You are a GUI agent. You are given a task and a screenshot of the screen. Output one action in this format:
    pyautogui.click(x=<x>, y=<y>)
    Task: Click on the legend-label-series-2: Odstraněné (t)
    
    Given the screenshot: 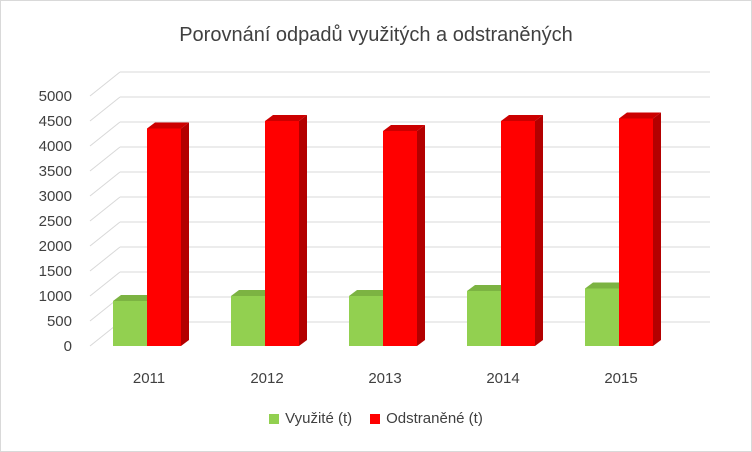 What is the action you would take?
    pyautogui.click(x=434, y=418)
    